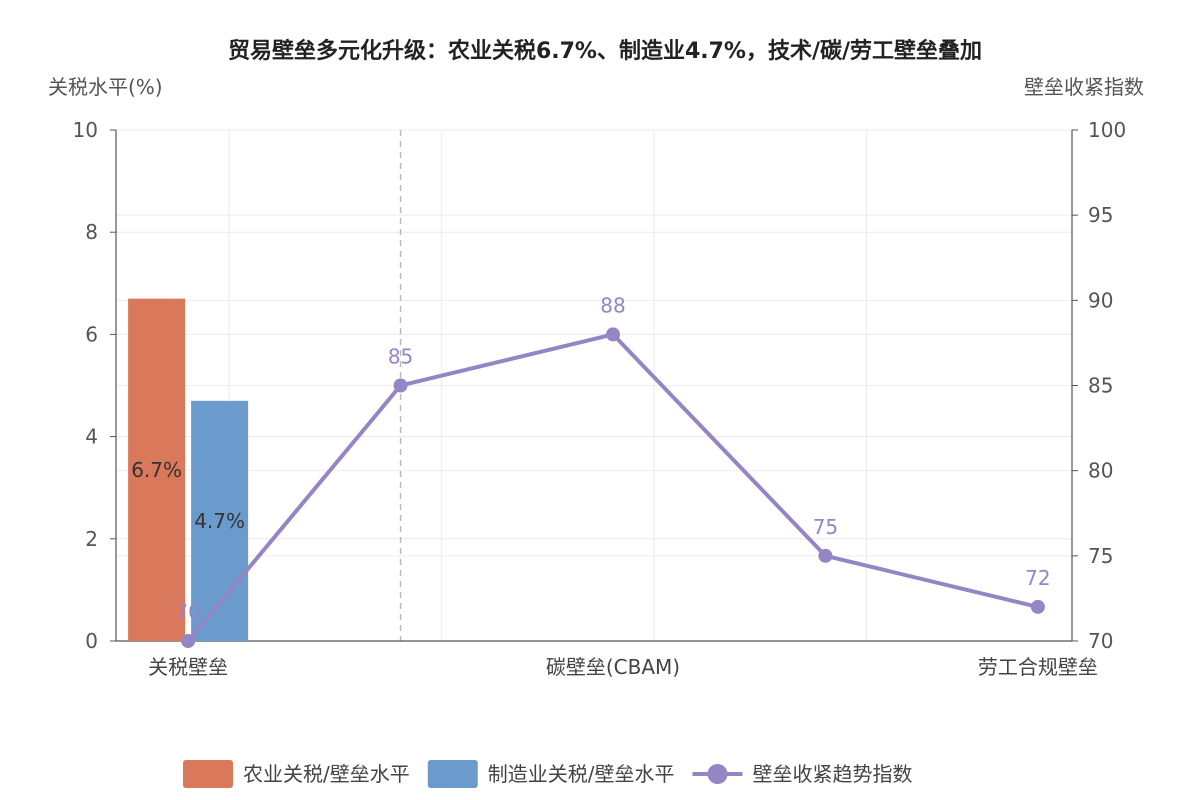 The image size is (1200, 800). Describe the element at coordinates (1100, 471) in the screenshot. I see `y-right-tick-label: 80` at that location.